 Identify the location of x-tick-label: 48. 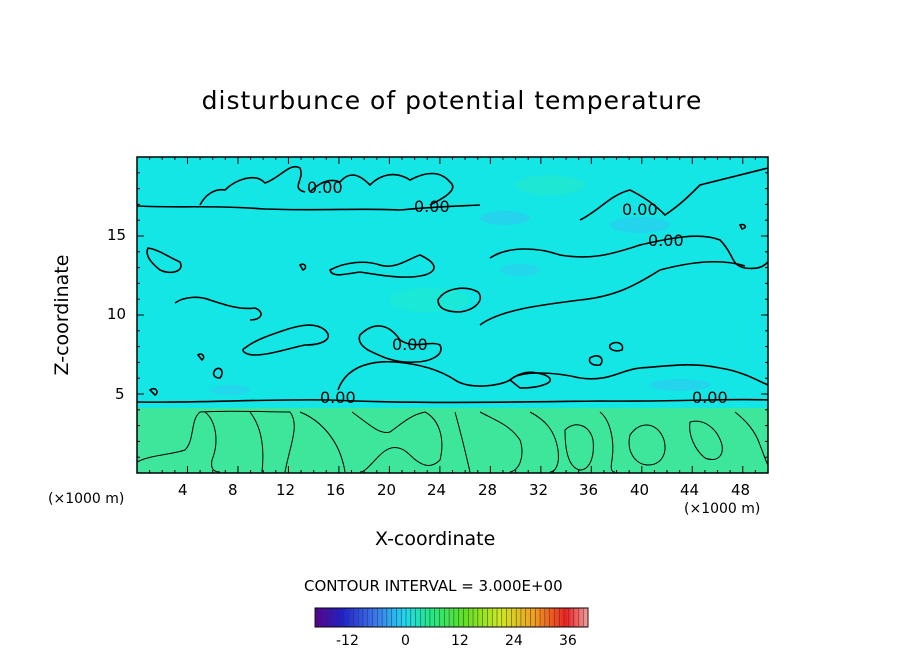
(741, 490).